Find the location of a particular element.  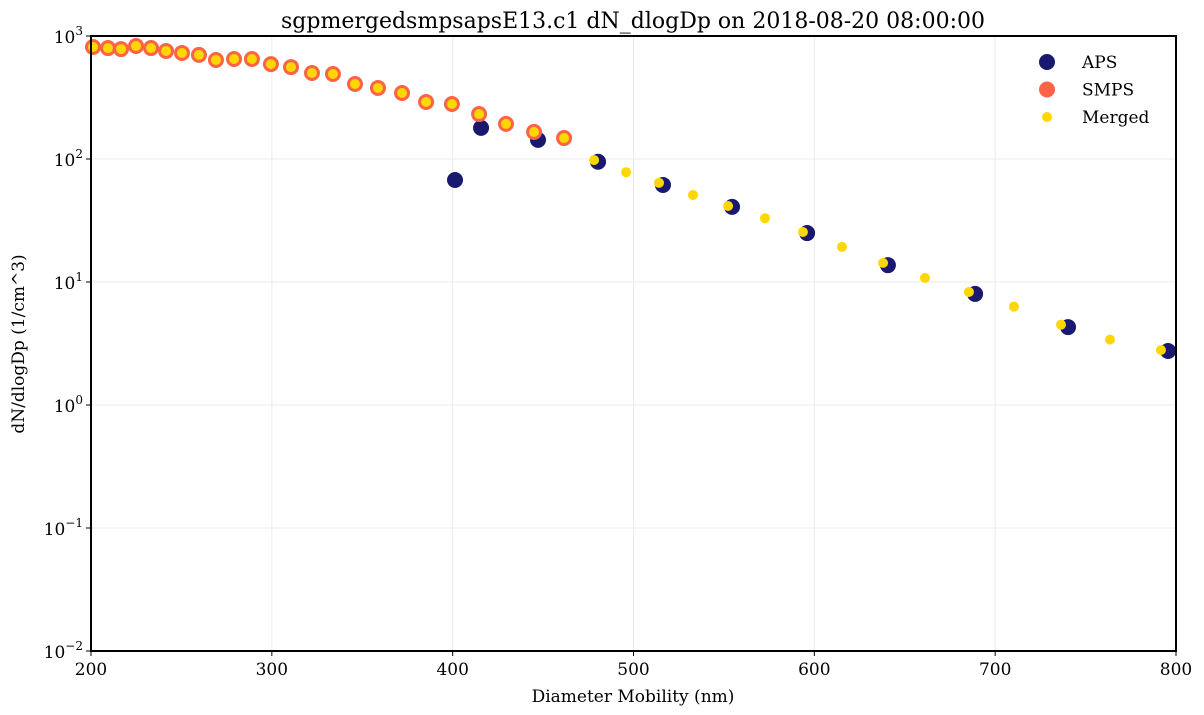

legend-marker-merged is located at coordinates (1047, 117).